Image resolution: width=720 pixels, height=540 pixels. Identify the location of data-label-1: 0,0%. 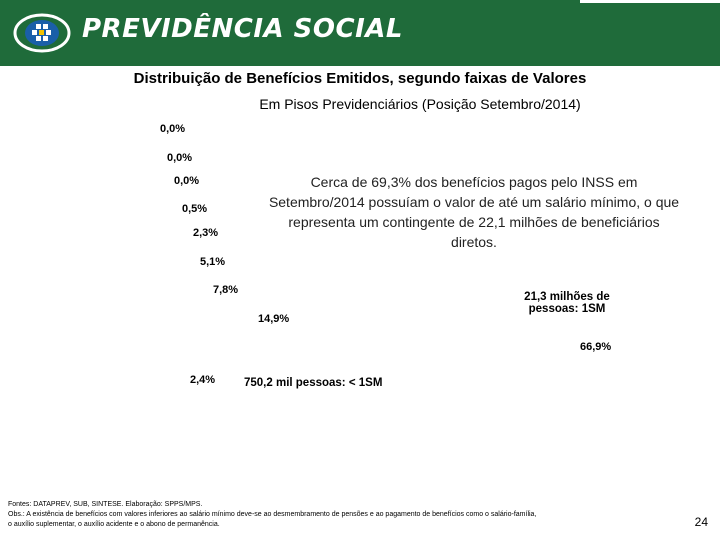
(173, 129).